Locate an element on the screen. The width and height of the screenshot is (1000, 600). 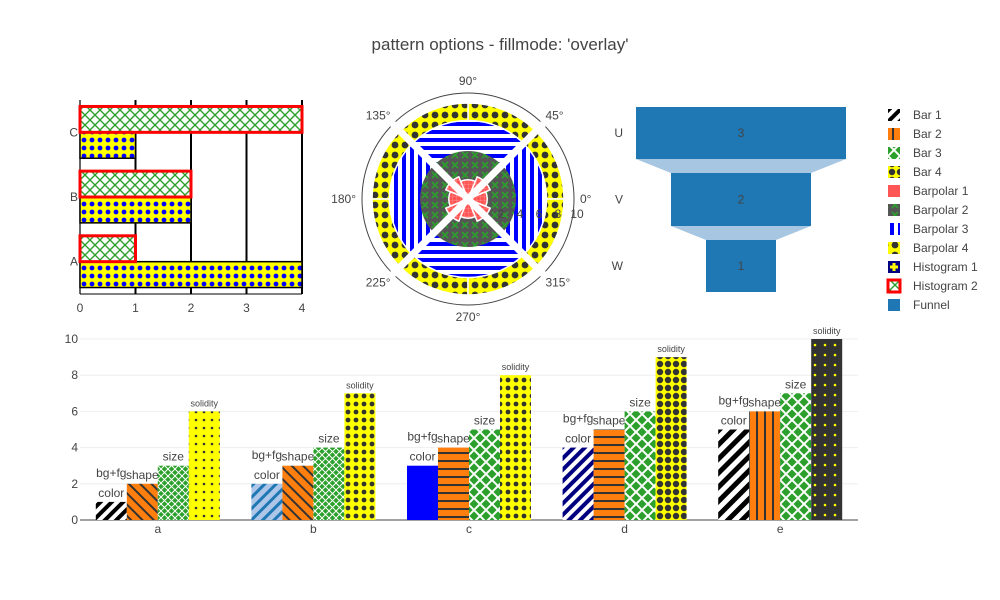
polar-radial-tick-label: 6 is located at coordinates (539, 214).